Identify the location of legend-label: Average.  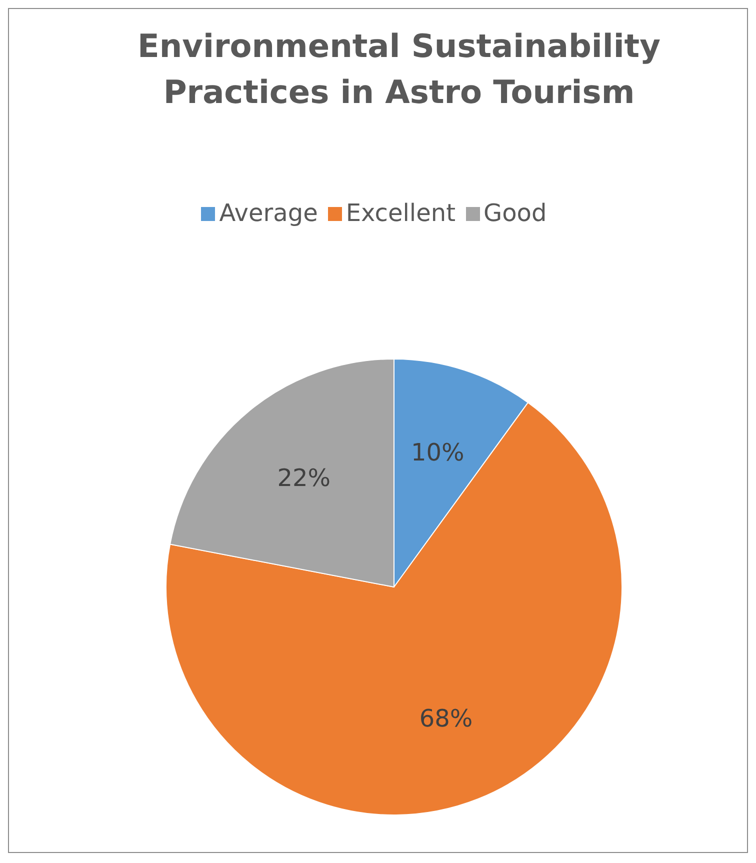
(268, 213).